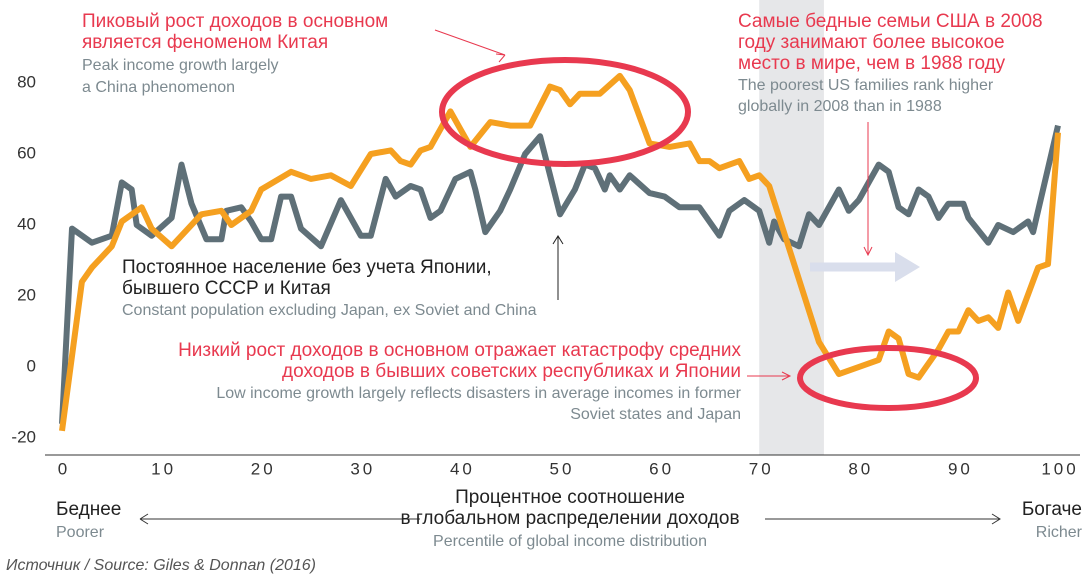 The height and width of the screenshot is (582, 1091). What do you see at coordinates (158, 87) in the screenshot?
I see `annotation-sub: a China phenomenon` at bounding box center [158, 87].